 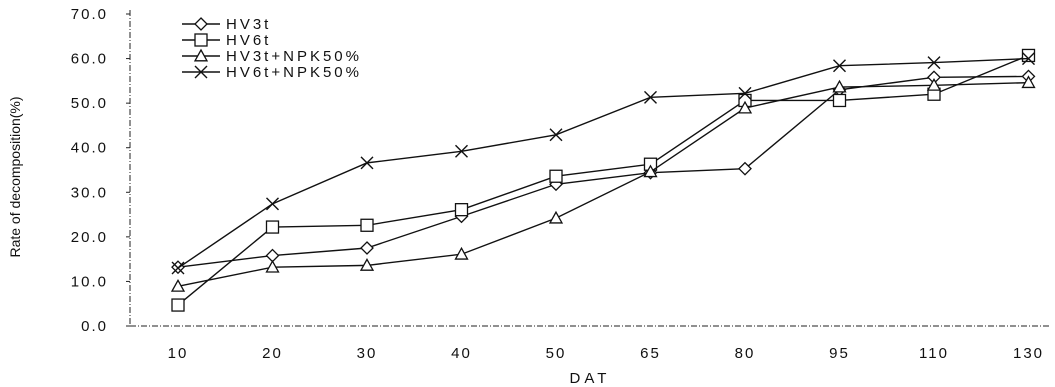 What do you see at coordinates (294, 56) in the screenshot?
I see `legend-label: HV3t+NPK50%` at bounding box center [294, 56].